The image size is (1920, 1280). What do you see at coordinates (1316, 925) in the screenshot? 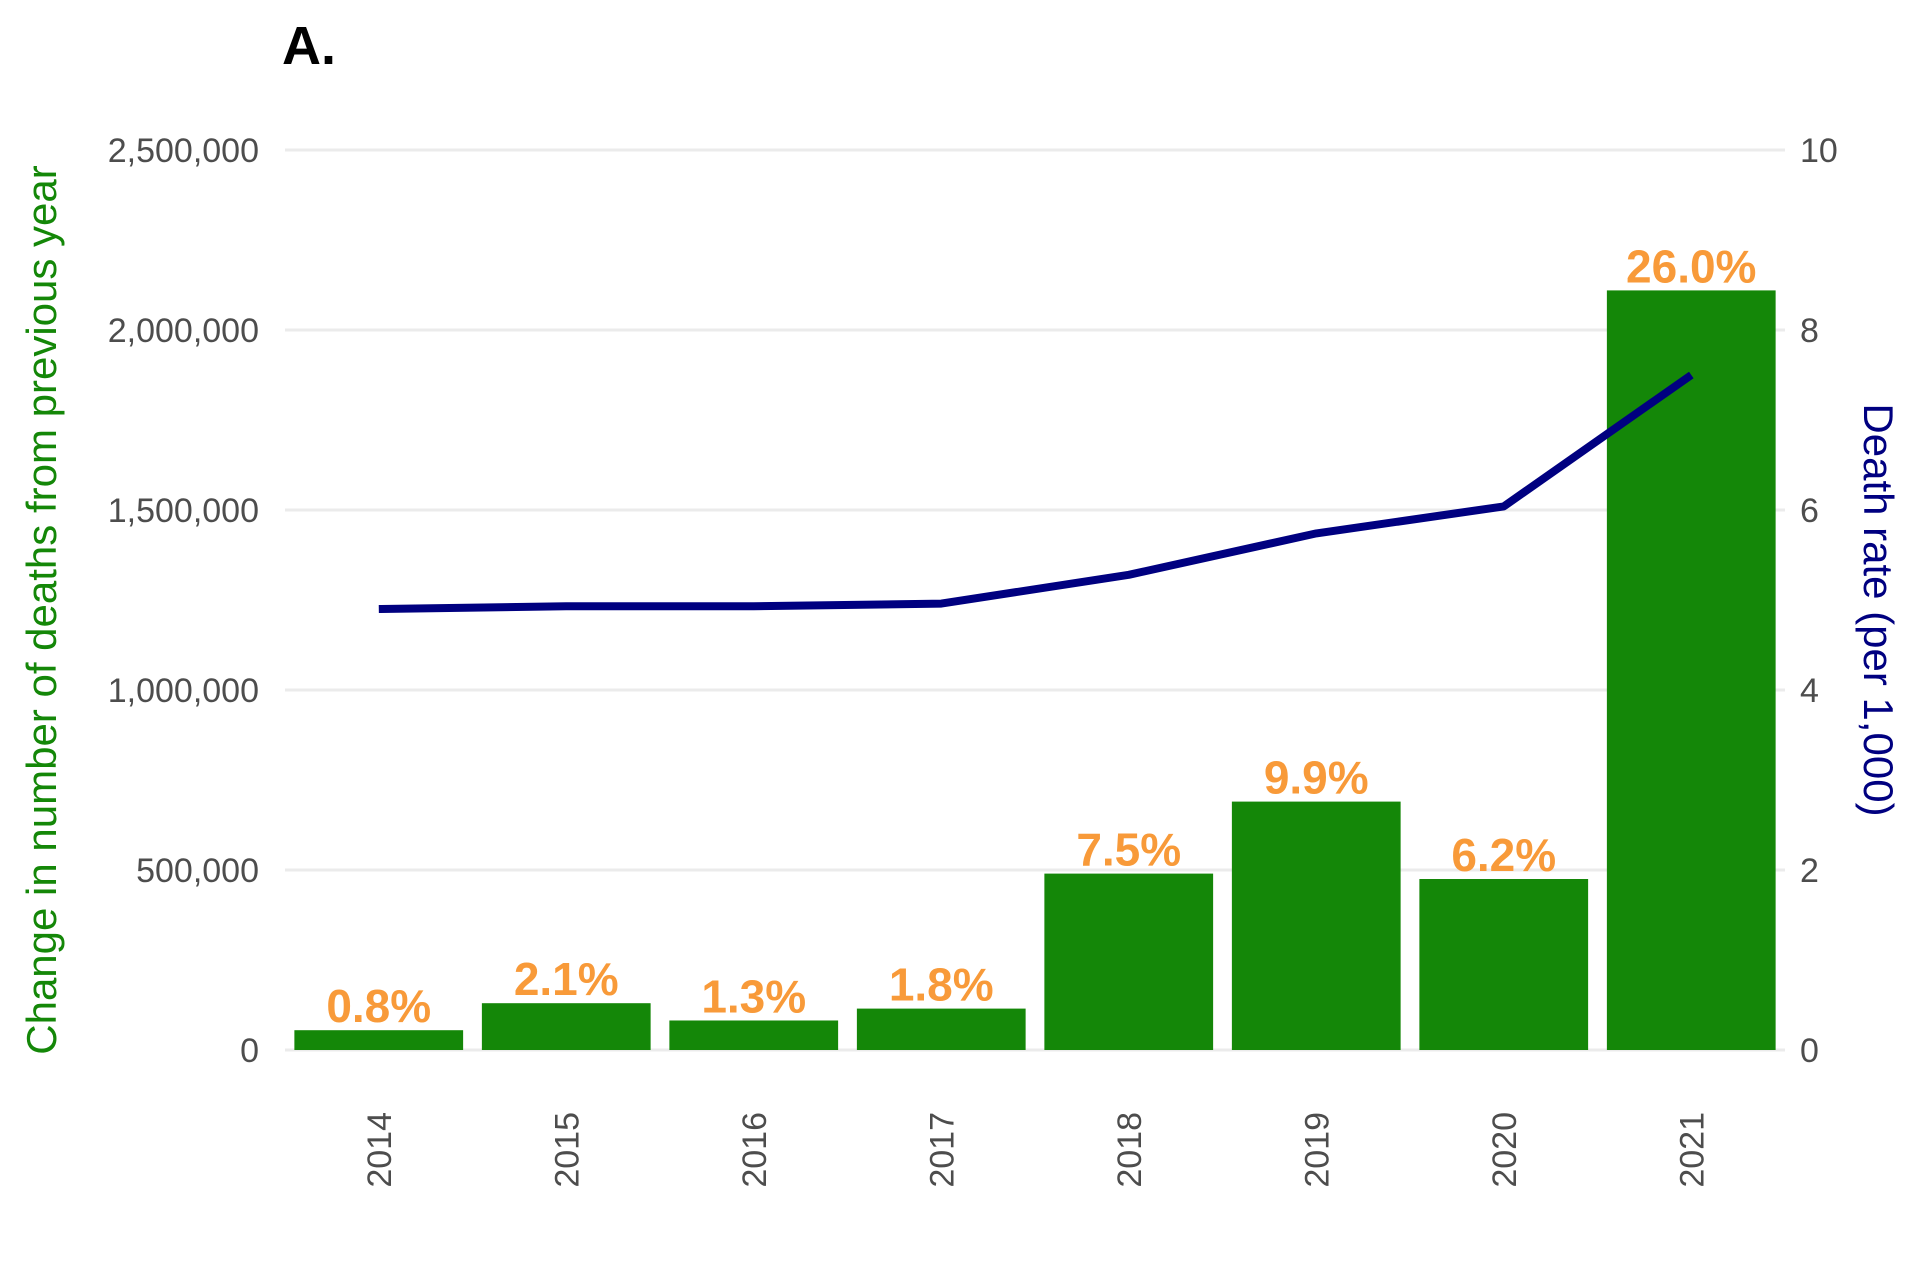
I see `bar-2019` at bounding box center [1316, 925].